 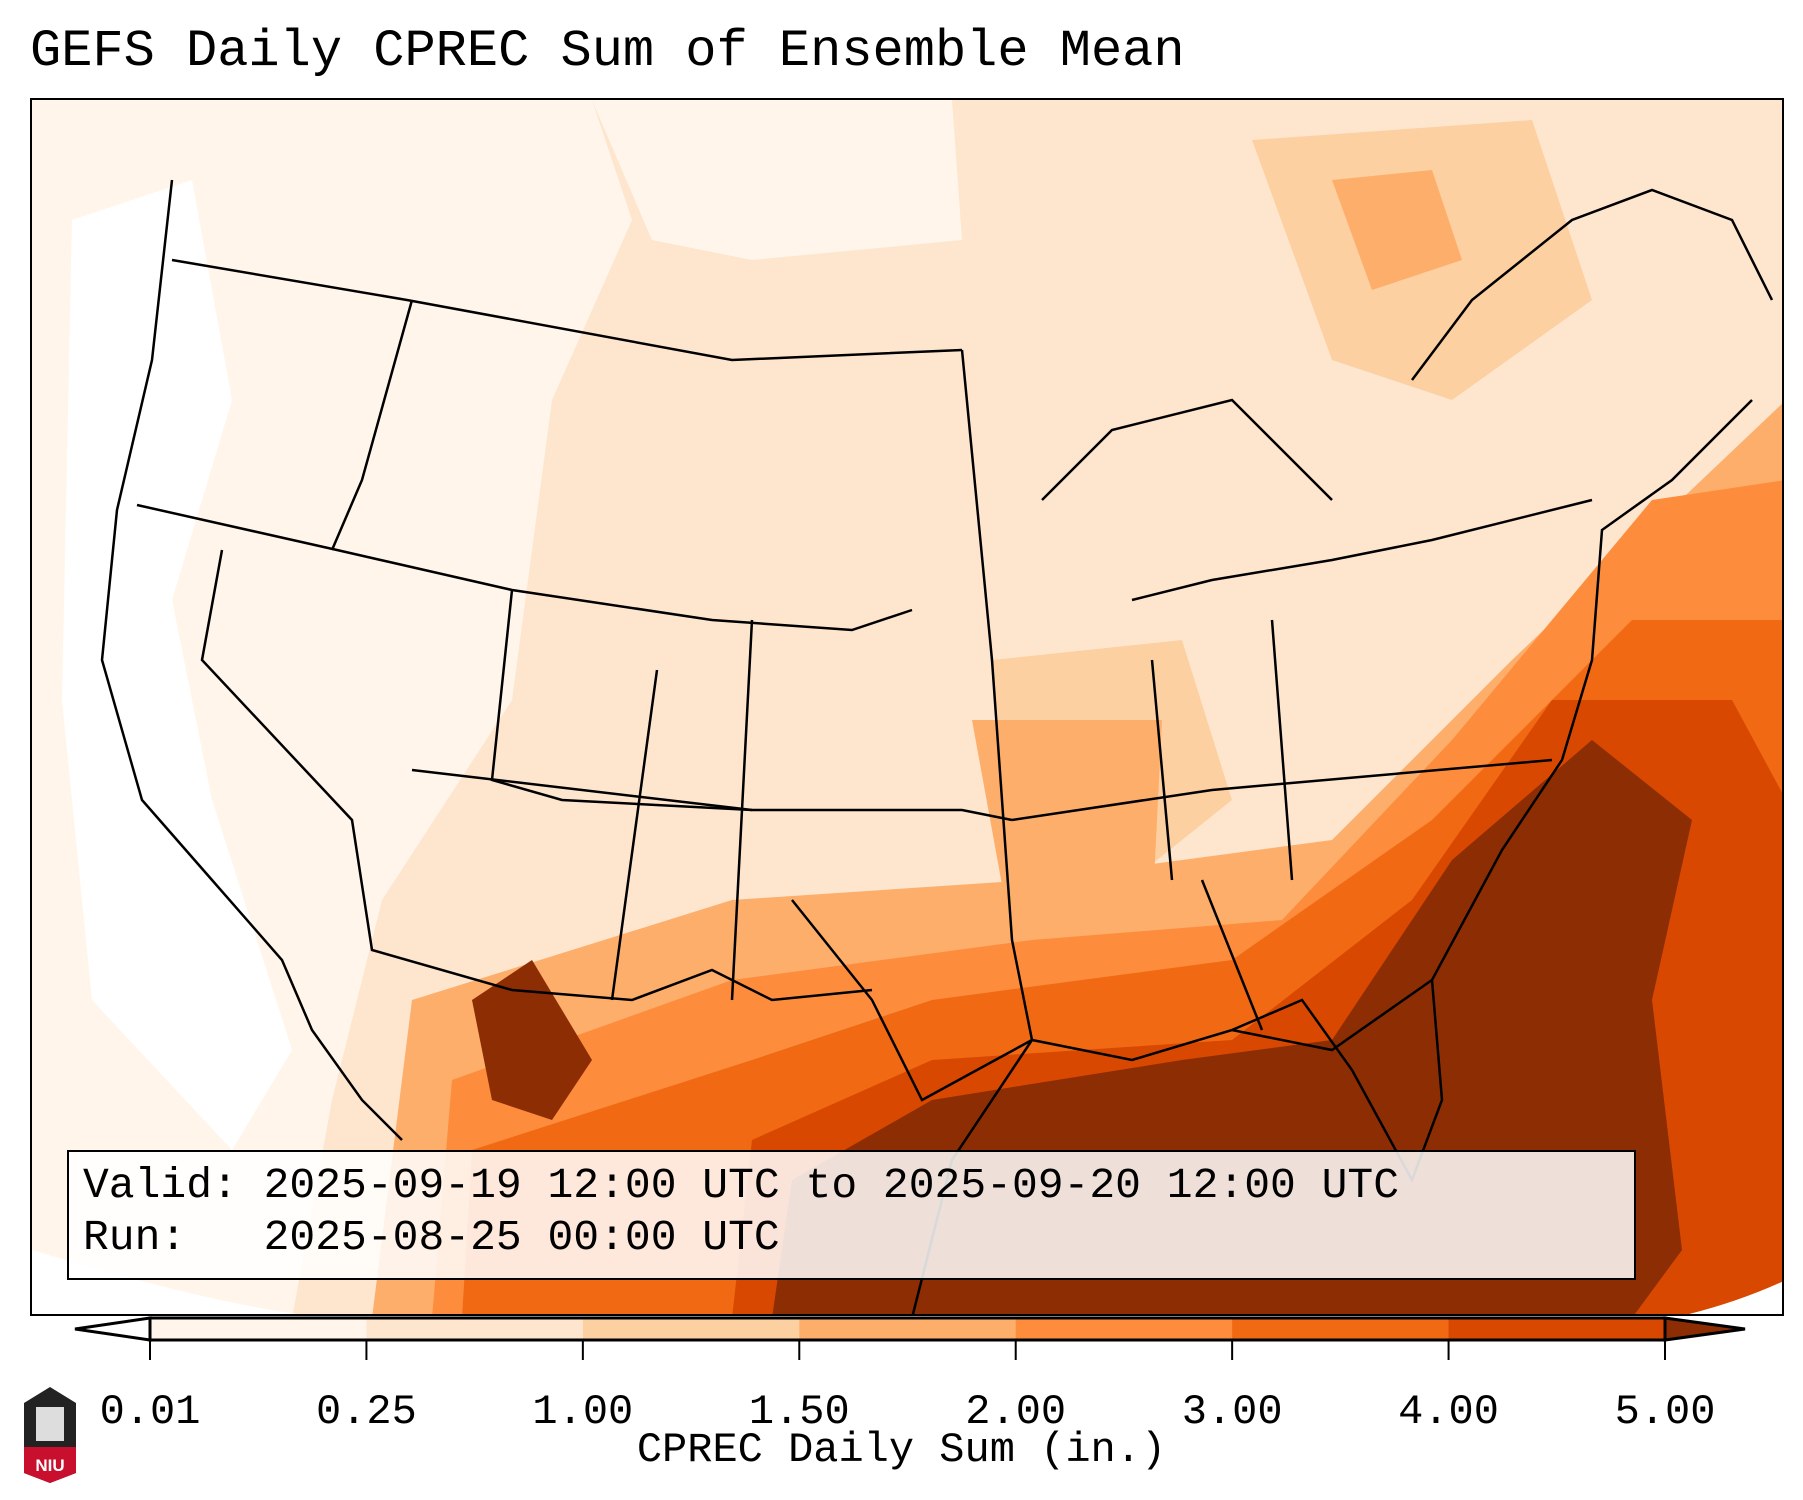 What do you see at coordinates (1704, 1329) in the screenshot?
I see `colorbar-extend-over` at bounding box center [1704, 1329].